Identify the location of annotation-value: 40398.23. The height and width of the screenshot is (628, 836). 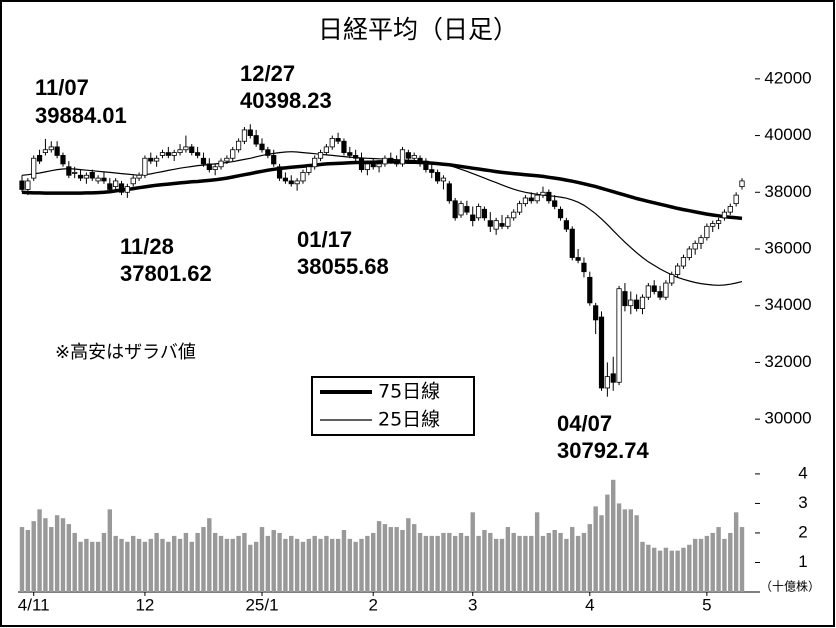
(286, 100).